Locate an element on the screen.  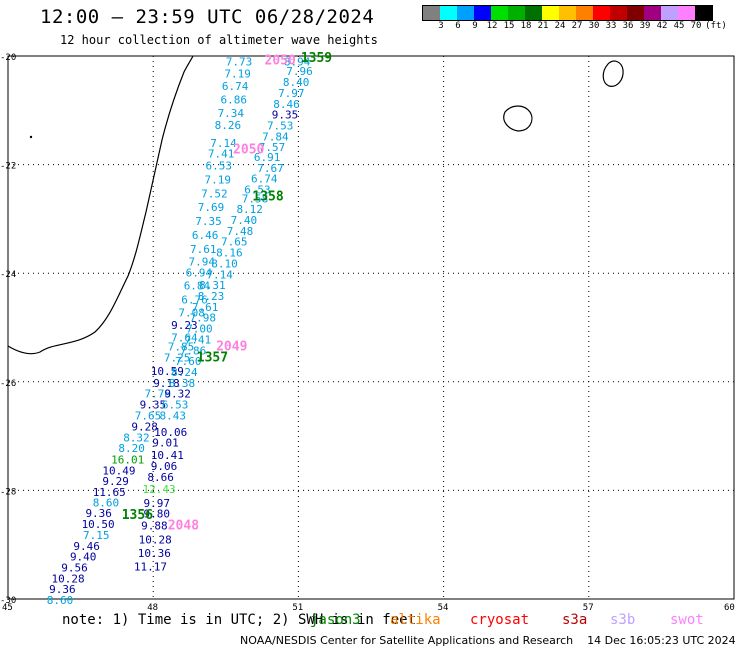
wave-height-value: 8.40 is located at coordinates (296, 82).